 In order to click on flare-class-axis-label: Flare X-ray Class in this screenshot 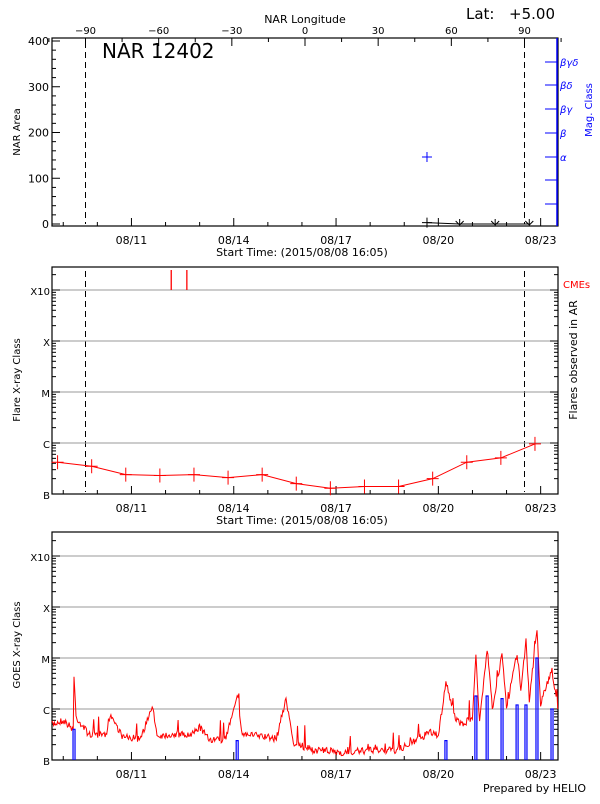, I will do `click(17, 380)`.